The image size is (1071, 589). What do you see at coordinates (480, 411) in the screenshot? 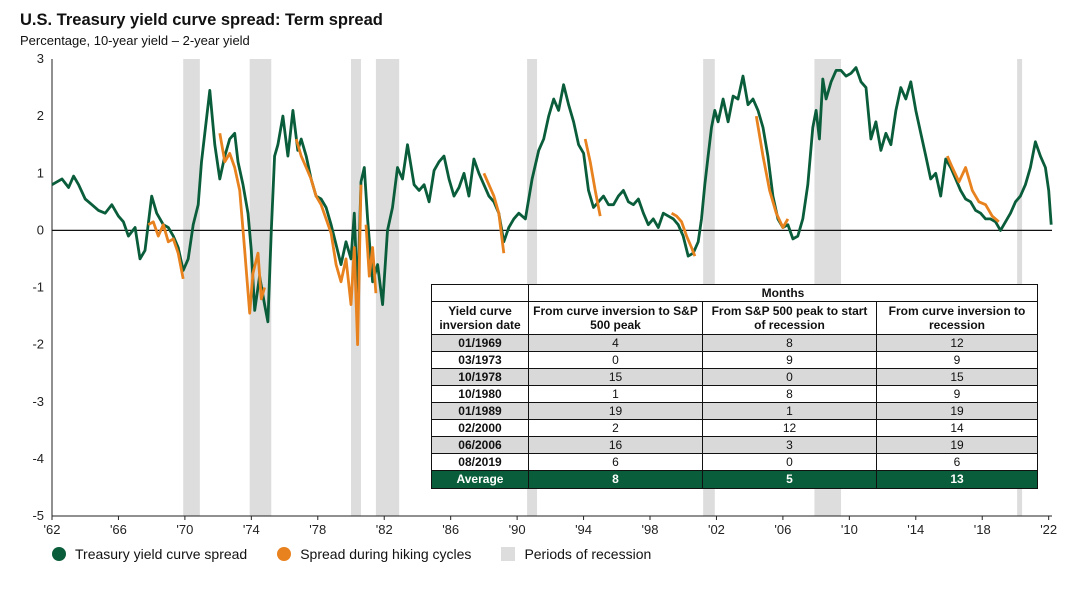
I see `row-date: 01/1989` at bounding box center [480, 411].